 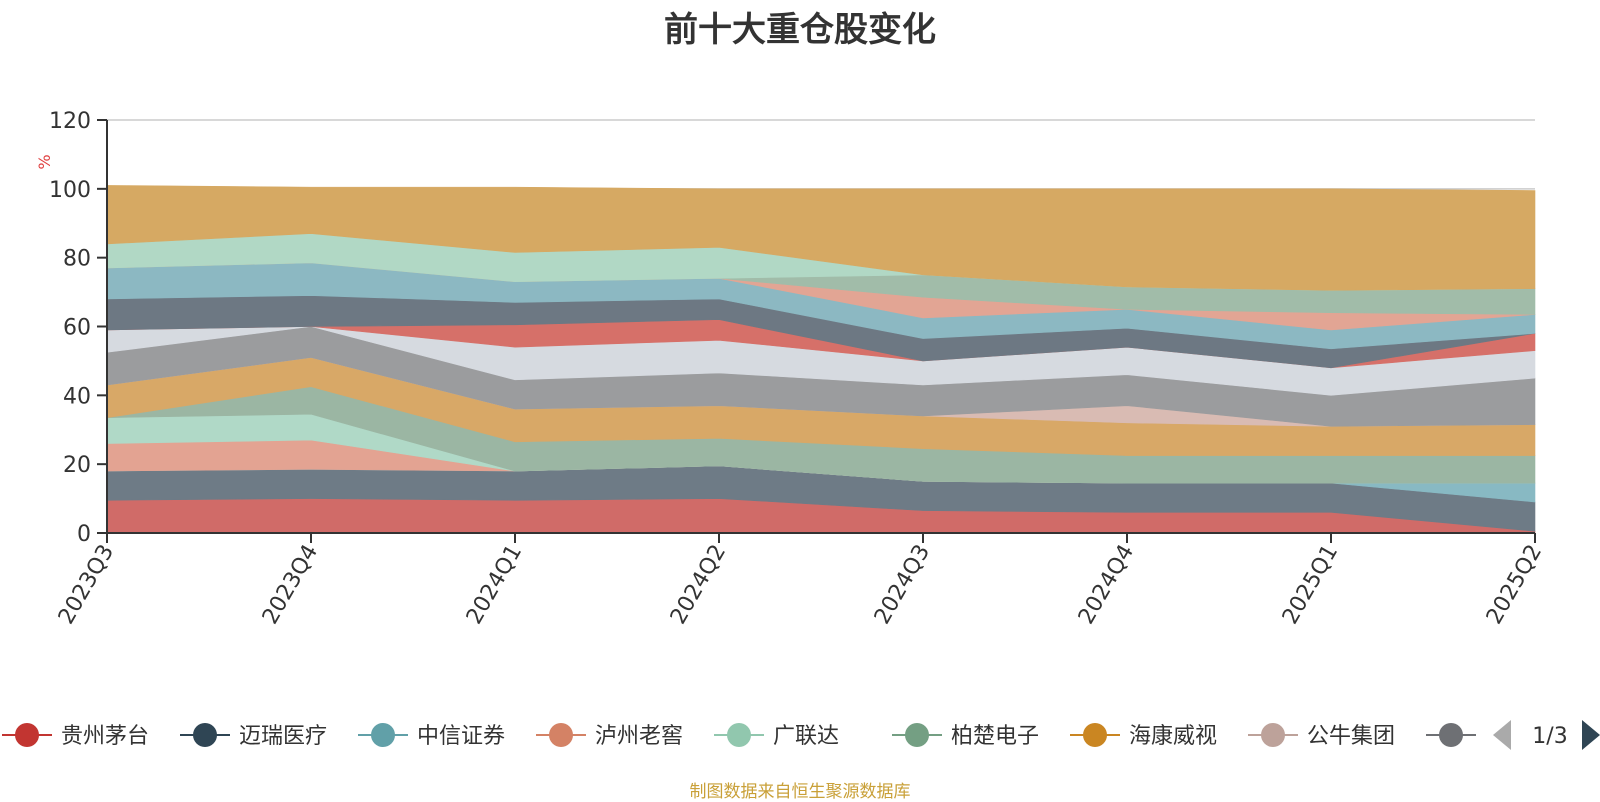 What do you see at coordinates (800, 792) in the screenshot?
I see `data-source-note: 制图数据来自恒生聚源数据库` at bounding box center [800, 792].